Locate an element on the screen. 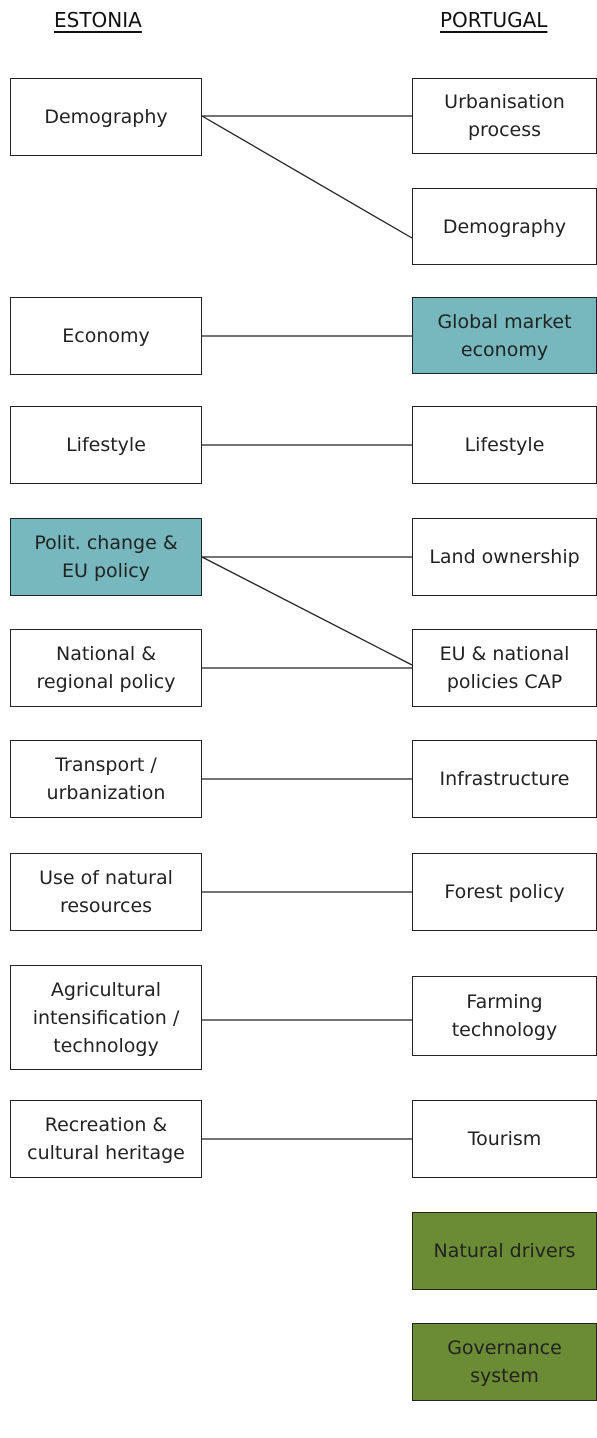 This screenshot has height=1438, width=597. column-header: PORTUGAL is located at coordinates (494, 20).